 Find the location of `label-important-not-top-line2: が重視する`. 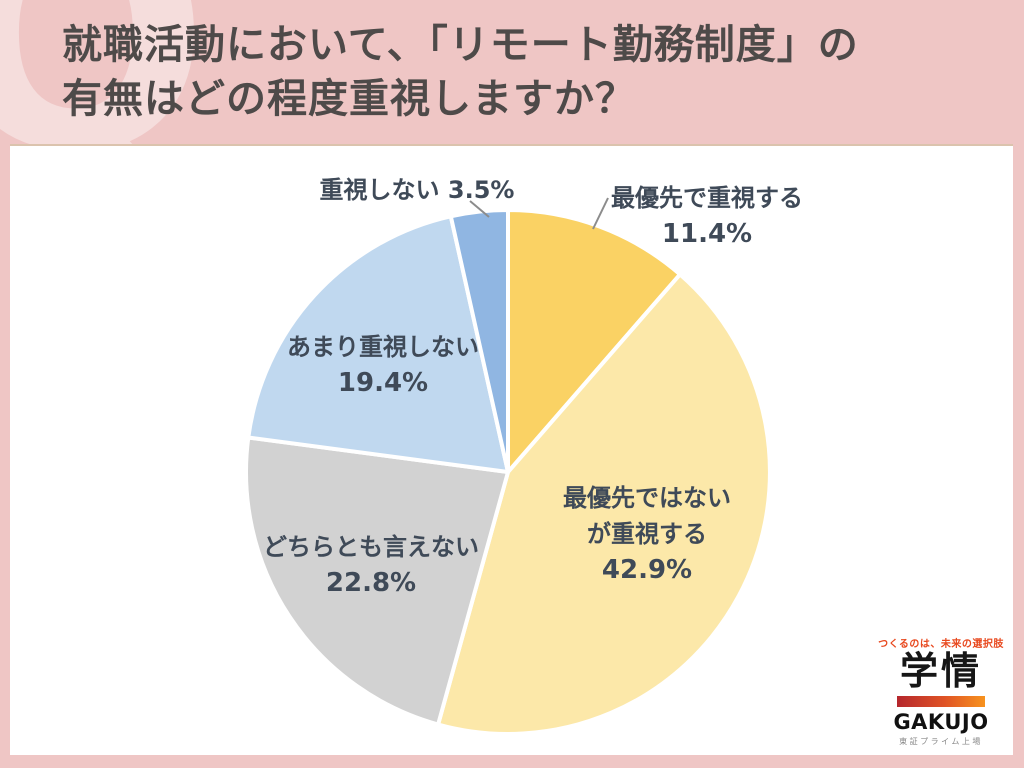

label-important-not-top-line2: が重視する is located at coordinates (647, 534).